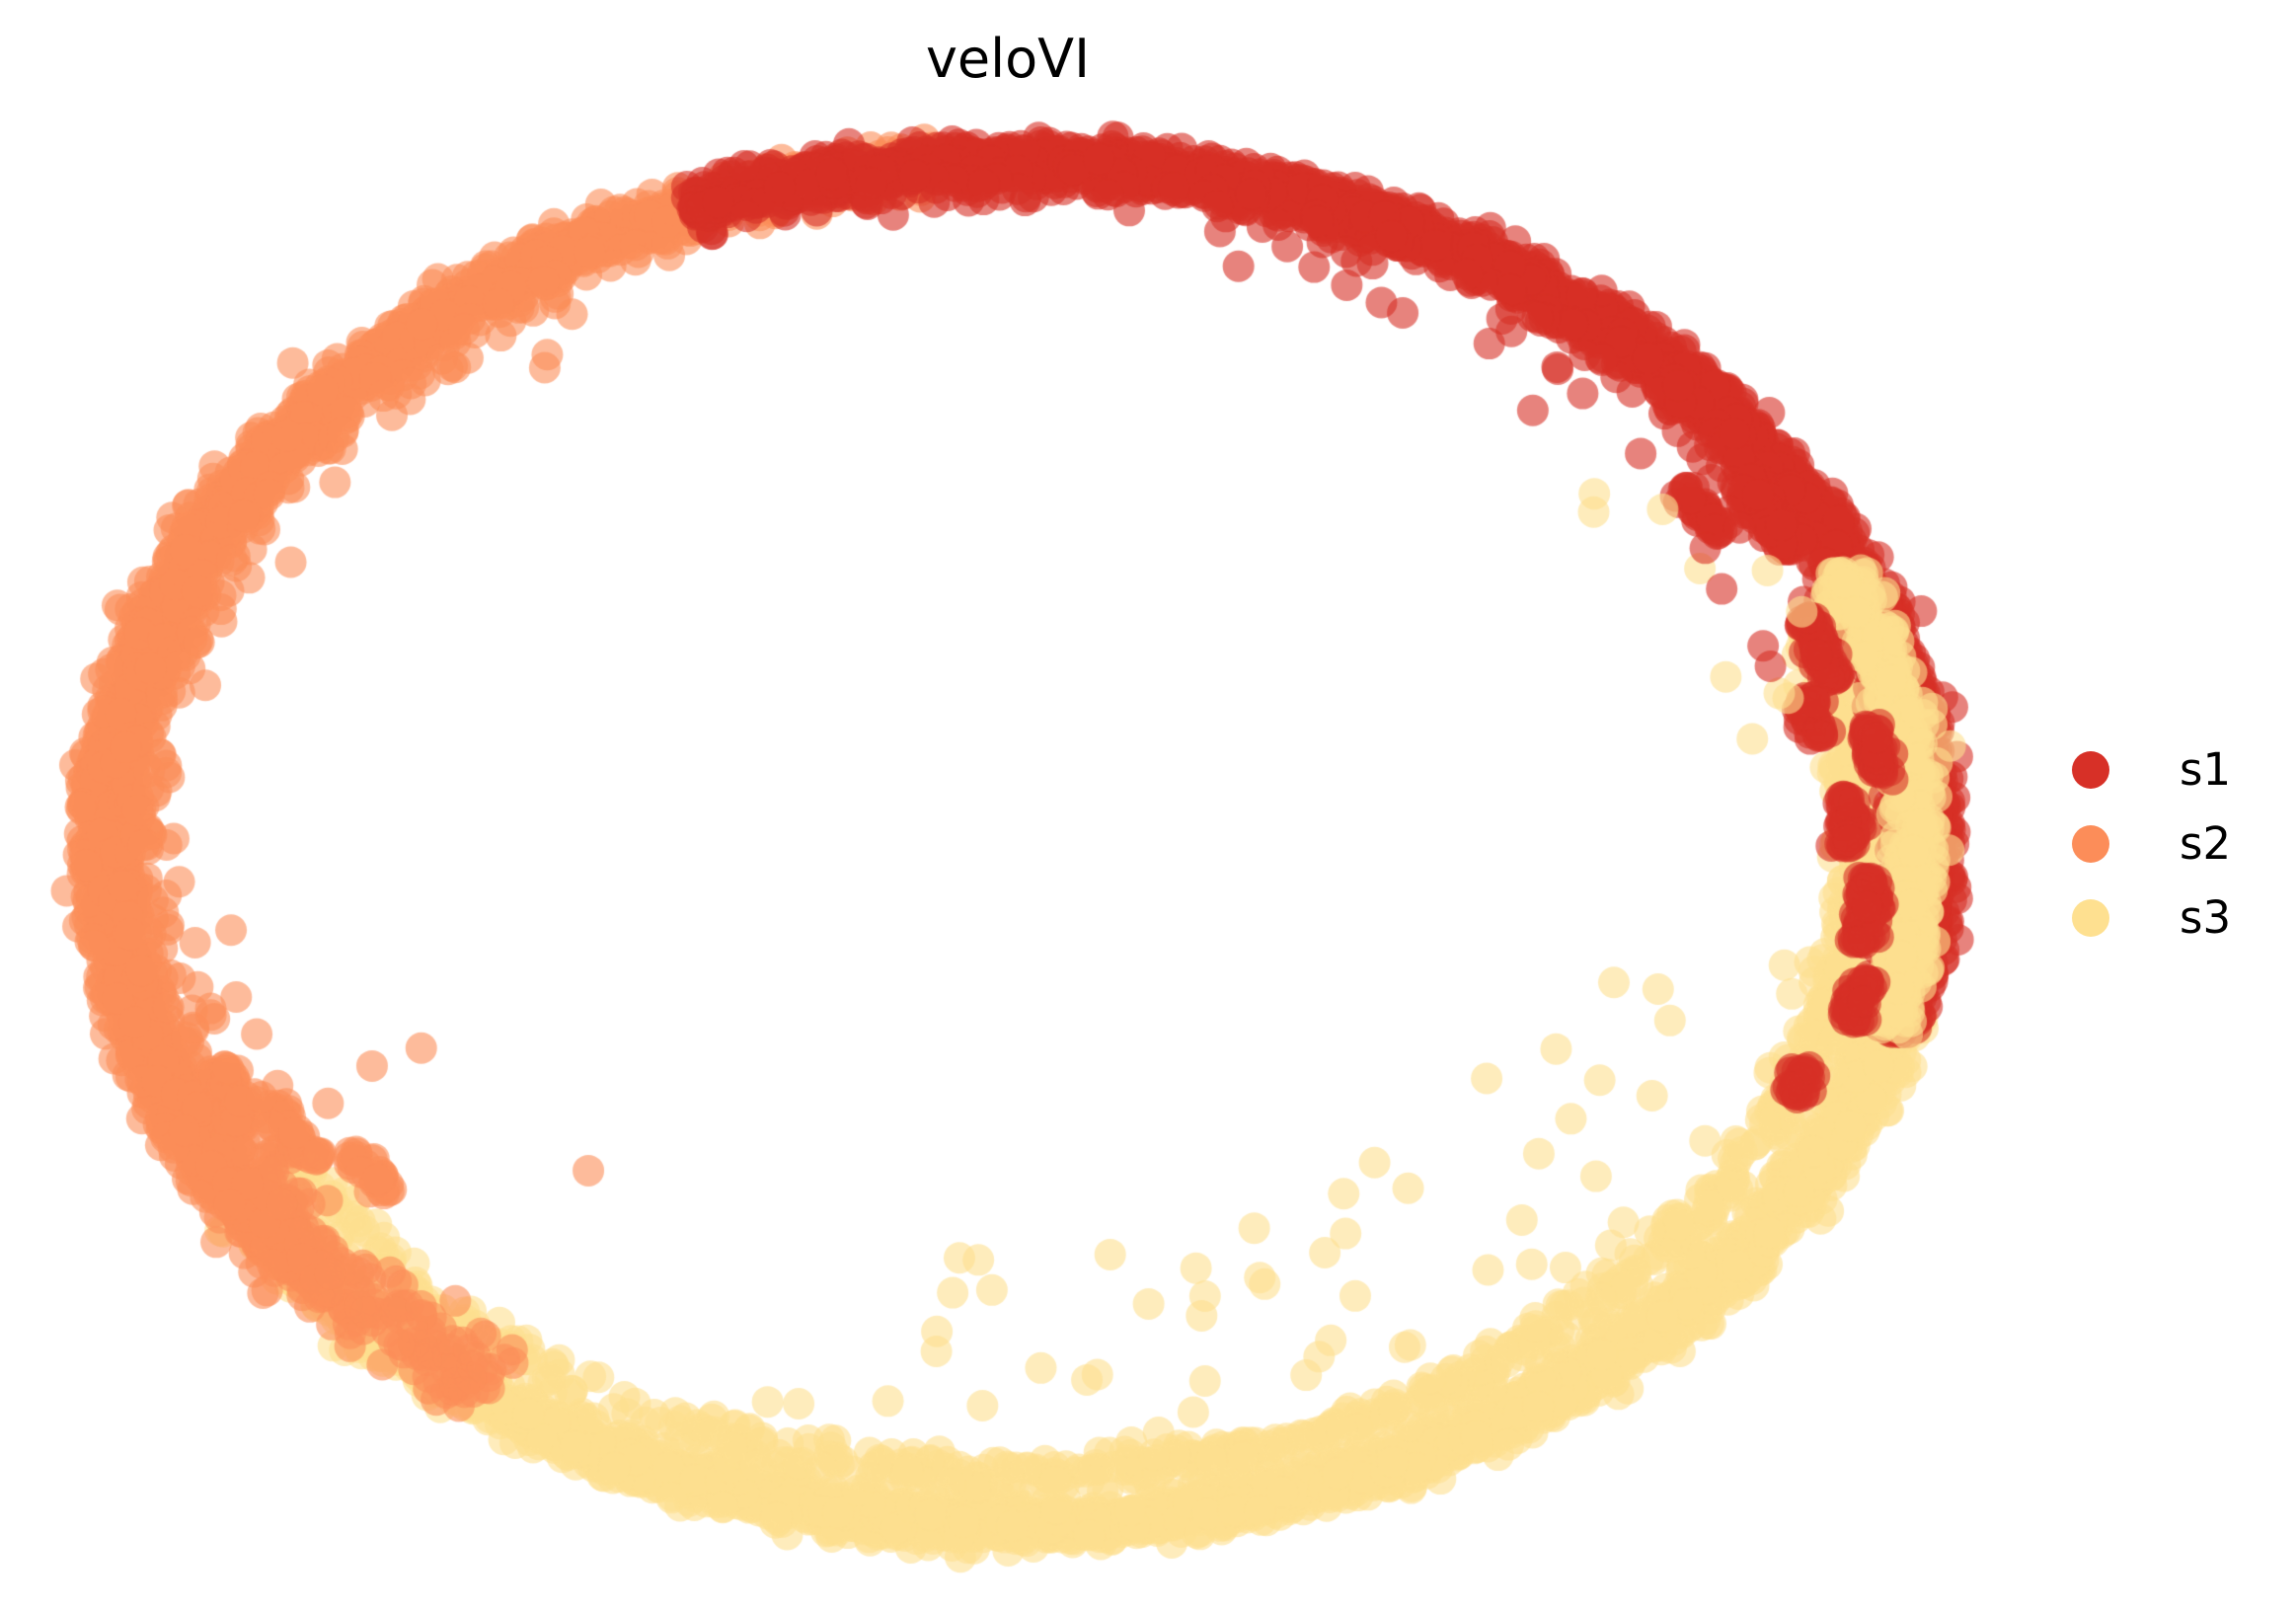 The height and width of the screenshot is (1612, 2296). I want to click on legend-item-s2: s2, so click(2151, 844).